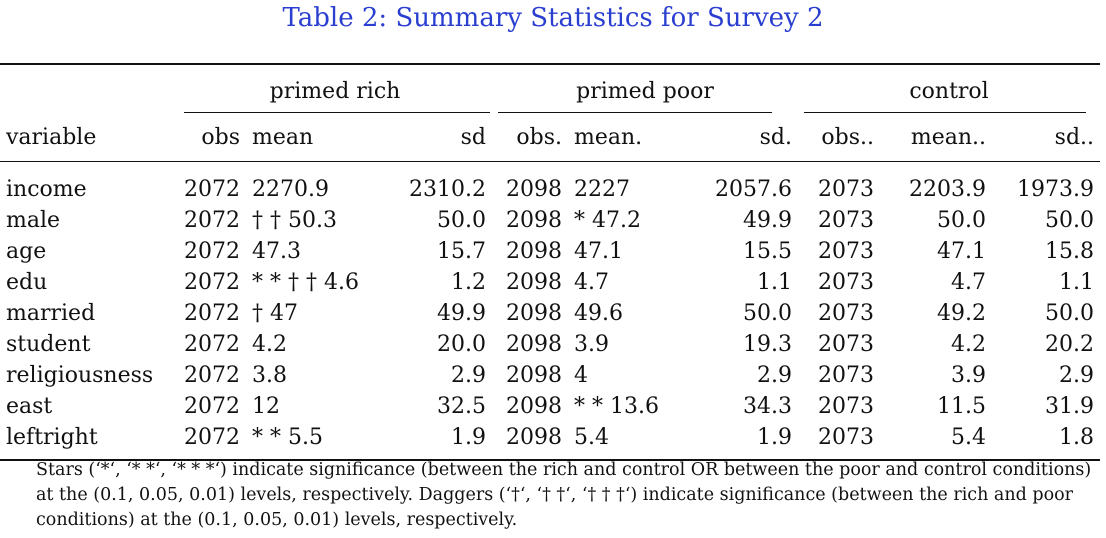 The height and width of the screenshot is (538, 1106). I want to click on group-header-primed-rich: primed rich, so click(335, 88).